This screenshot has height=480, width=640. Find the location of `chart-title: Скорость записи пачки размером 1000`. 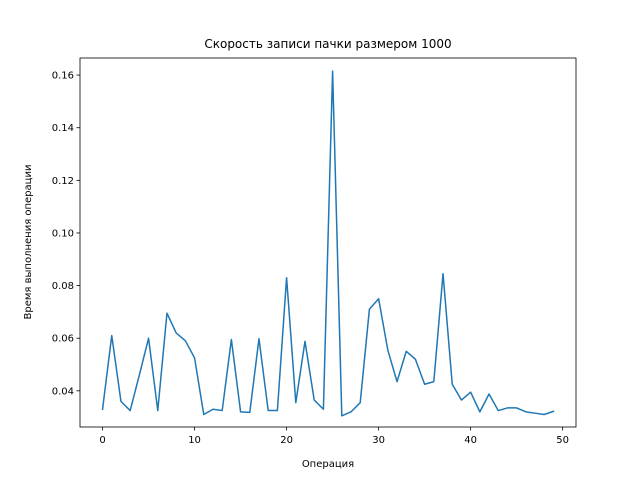

chart-title: Скорость записи пачки размером 1000 is located at coordinates (327, 44).